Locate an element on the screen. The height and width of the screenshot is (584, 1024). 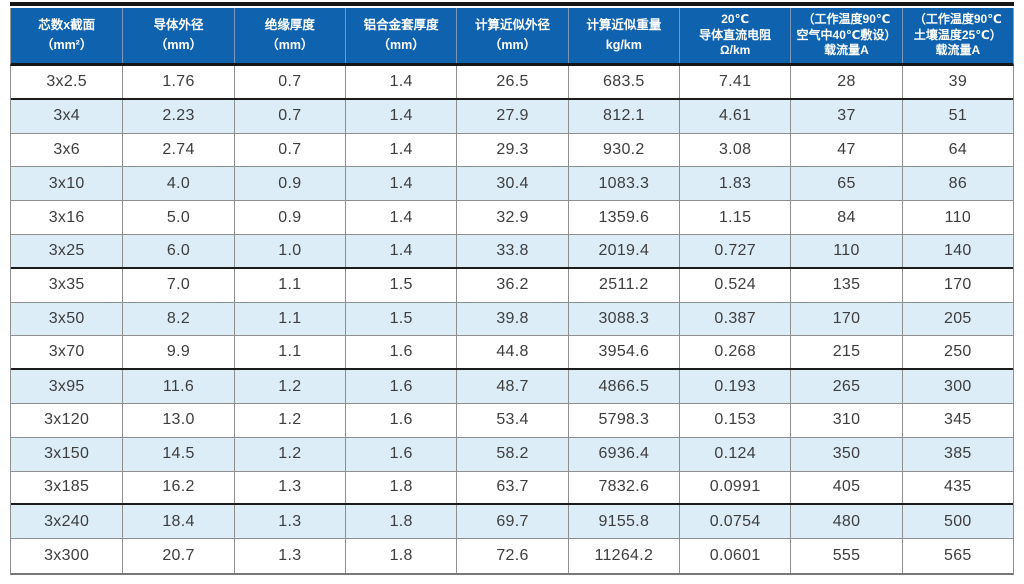
cell-calc-approx-weight: 1359.6 is located at coordinates (623, 217).